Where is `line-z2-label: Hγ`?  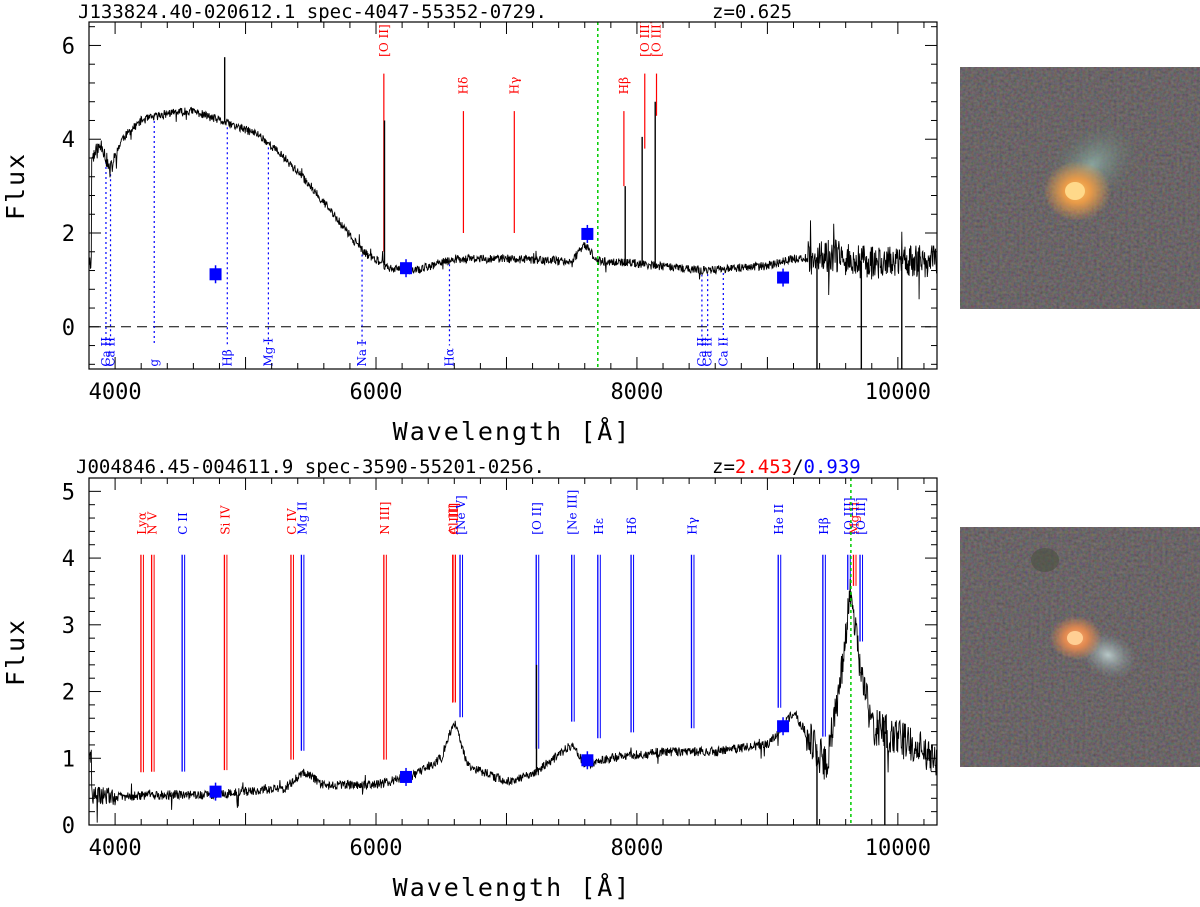
line-z2-label: Hγ is located at coordinates (692, 526).